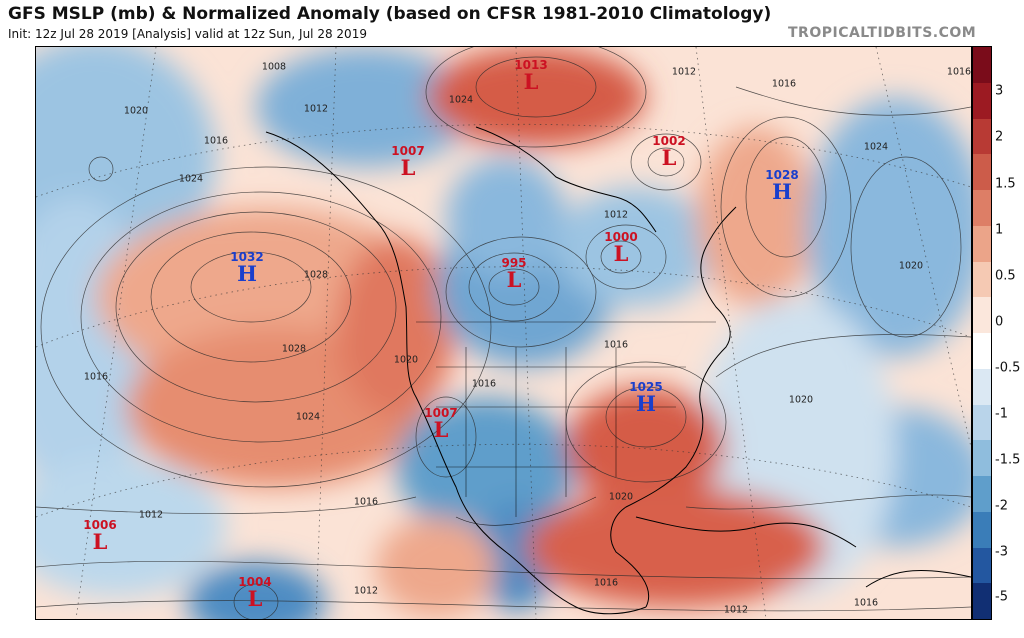 This screenshot has width=1024, height=638. What do you see at coordinates (782, 175) in the screenshot?
I see `system-pressure: 1028` at bounding box center [782, 175].